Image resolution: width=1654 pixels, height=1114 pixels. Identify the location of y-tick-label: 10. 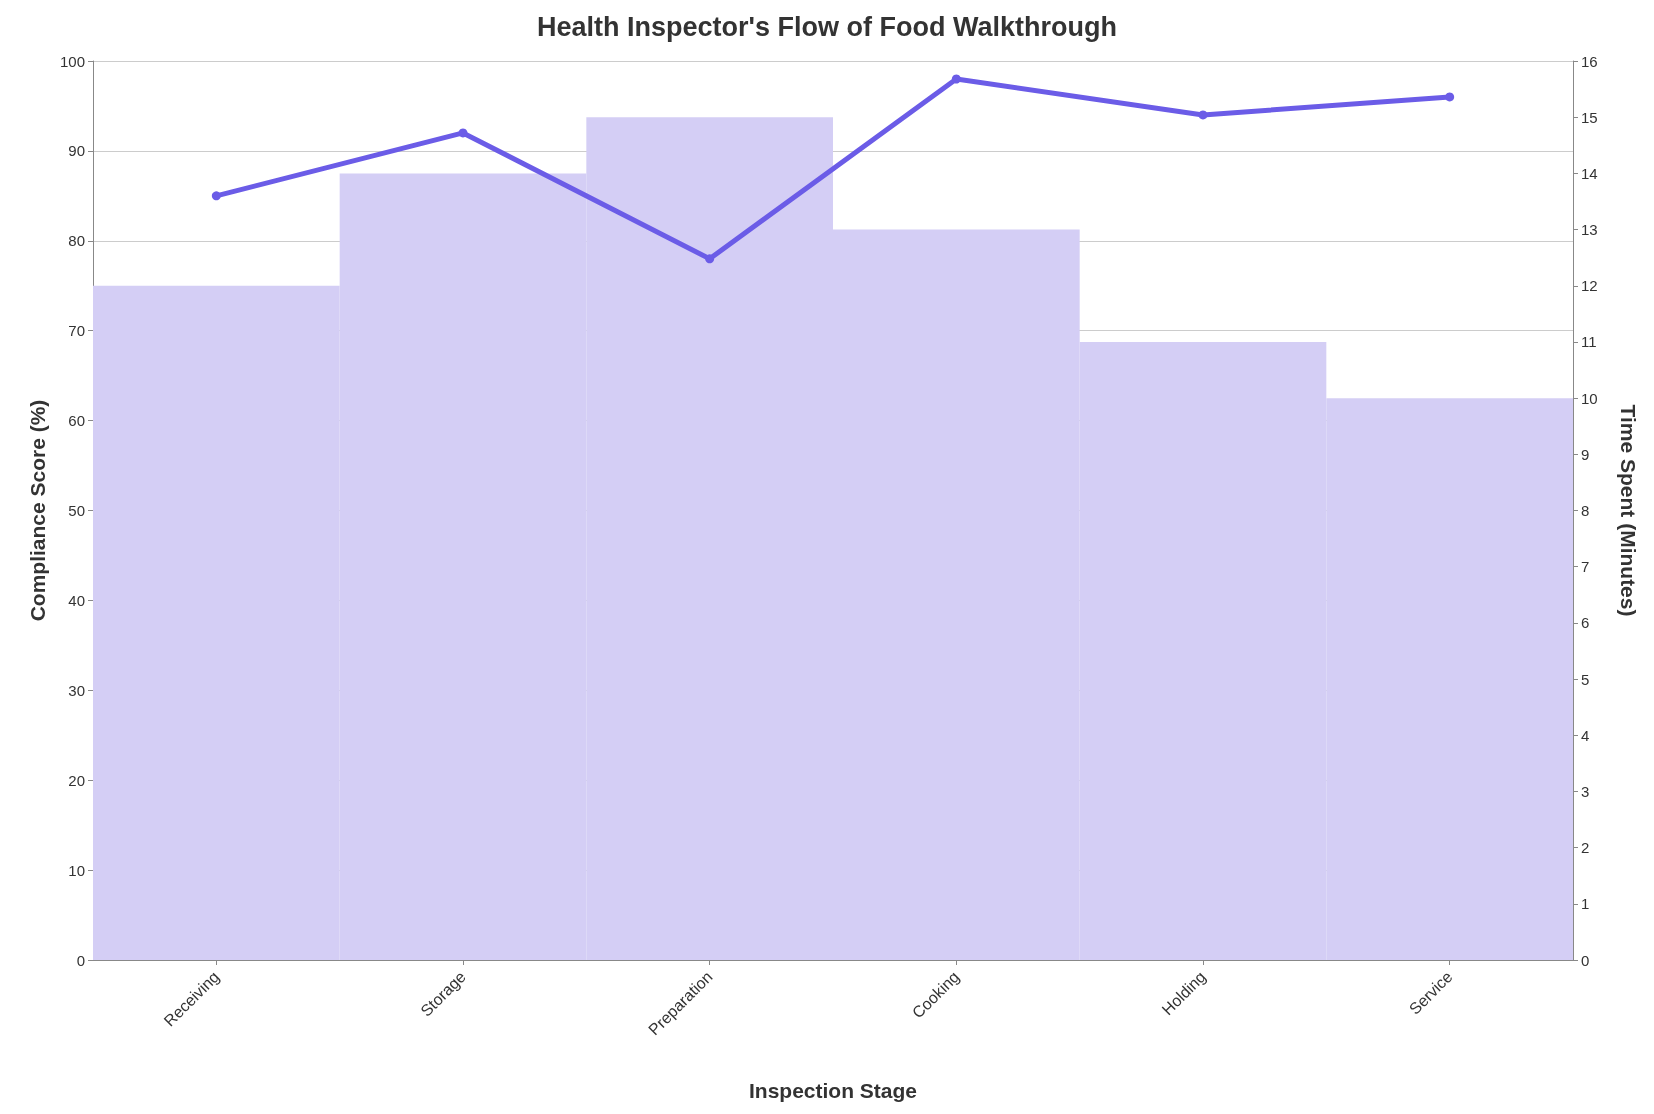
(76, 870).